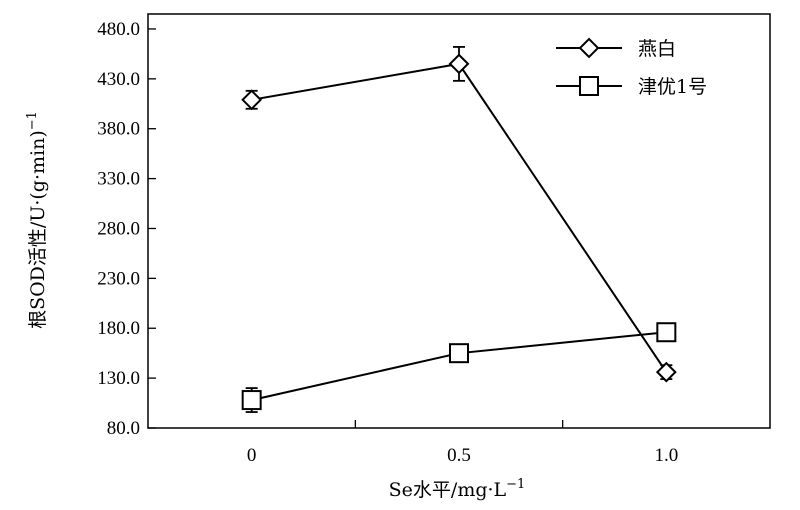 Image resolution: width=800 pixels, height=510 pixels. Describe the element at coordinates (252, 455) in the screenshot. I see `x-tick-label: 0` at that location.